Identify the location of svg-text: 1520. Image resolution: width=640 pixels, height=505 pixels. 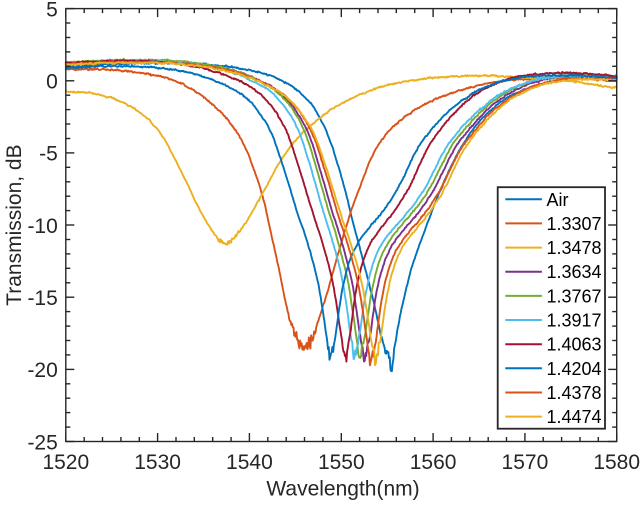
(65, 462).